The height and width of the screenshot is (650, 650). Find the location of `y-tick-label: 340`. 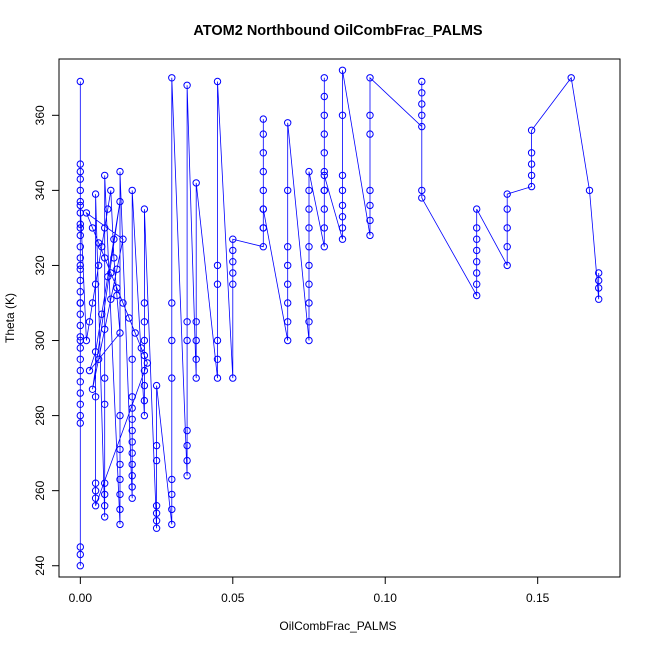

y-tick-label: 340 is located at coordinates (40, 190).